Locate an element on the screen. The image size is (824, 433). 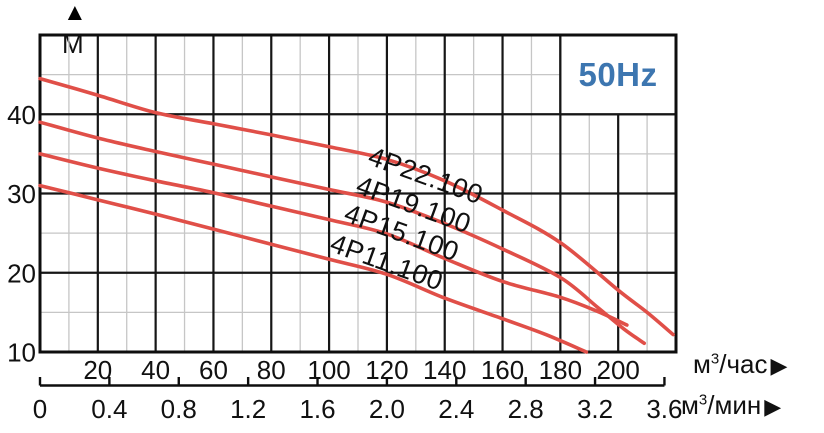
y-tick-label: 10 is located at coordinates (21, 353).